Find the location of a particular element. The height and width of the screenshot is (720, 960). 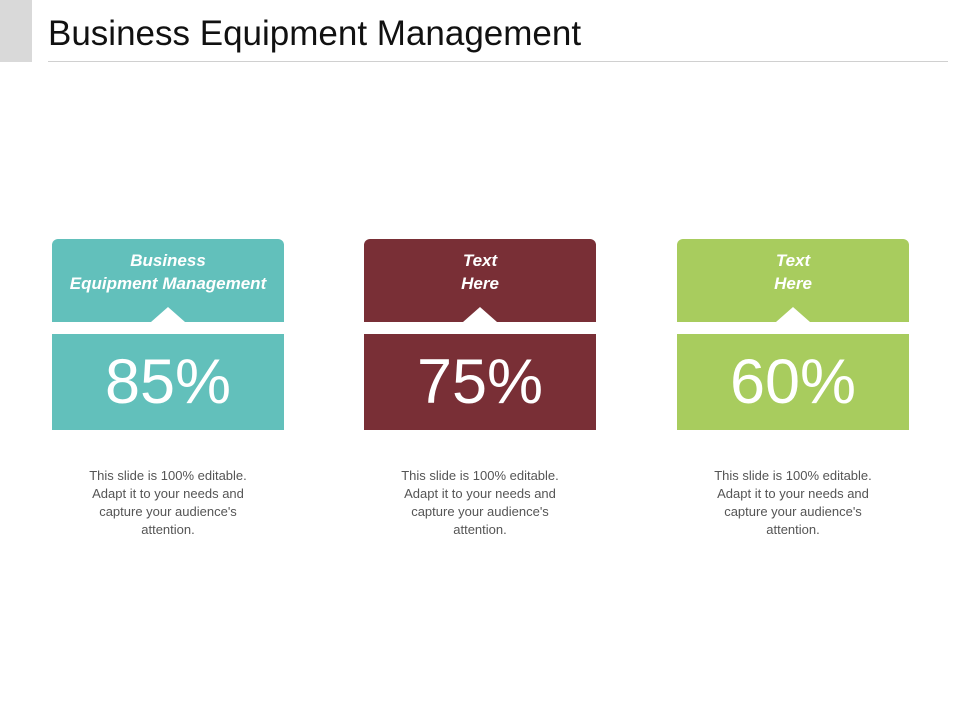

stat-card-header: Business Equipment Management is located at coordinates (168, 280).